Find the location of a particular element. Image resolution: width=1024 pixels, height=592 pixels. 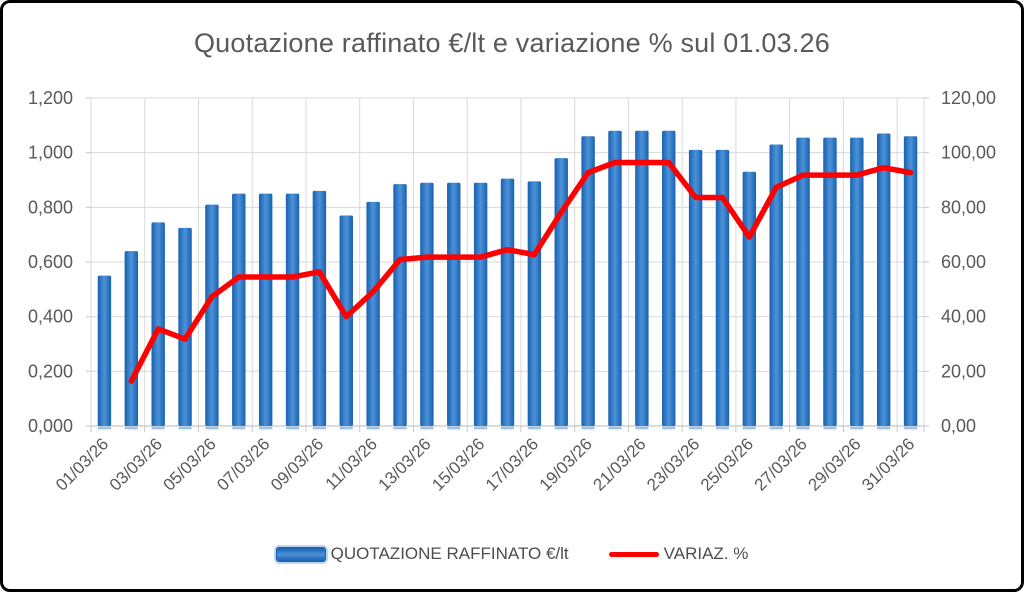

line-series-legend-label: VARIAZ. % is located at coordinates (706, 553).